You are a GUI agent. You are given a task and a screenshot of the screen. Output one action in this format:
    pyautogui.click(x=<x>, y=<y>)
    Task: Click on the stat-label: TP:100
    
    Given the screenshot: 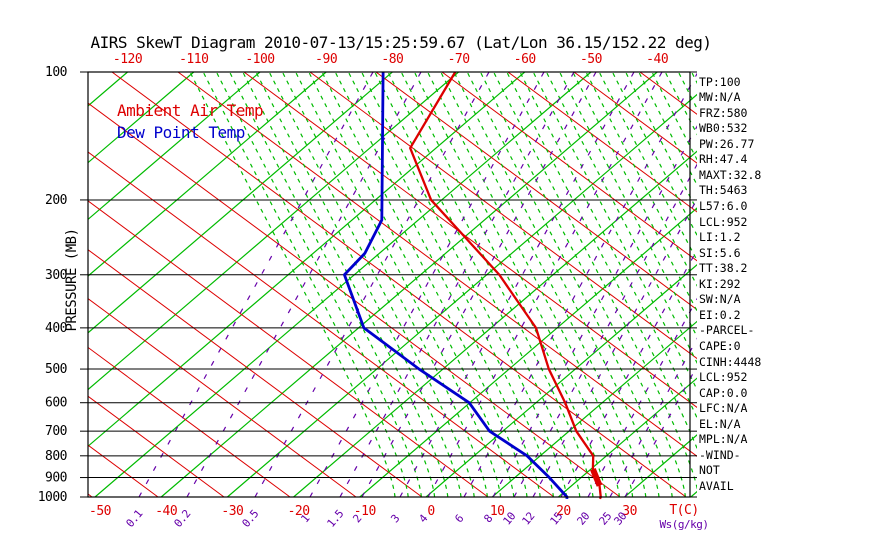 What is the action you would take?
    pyautogui.click(x=720, y=81)
    